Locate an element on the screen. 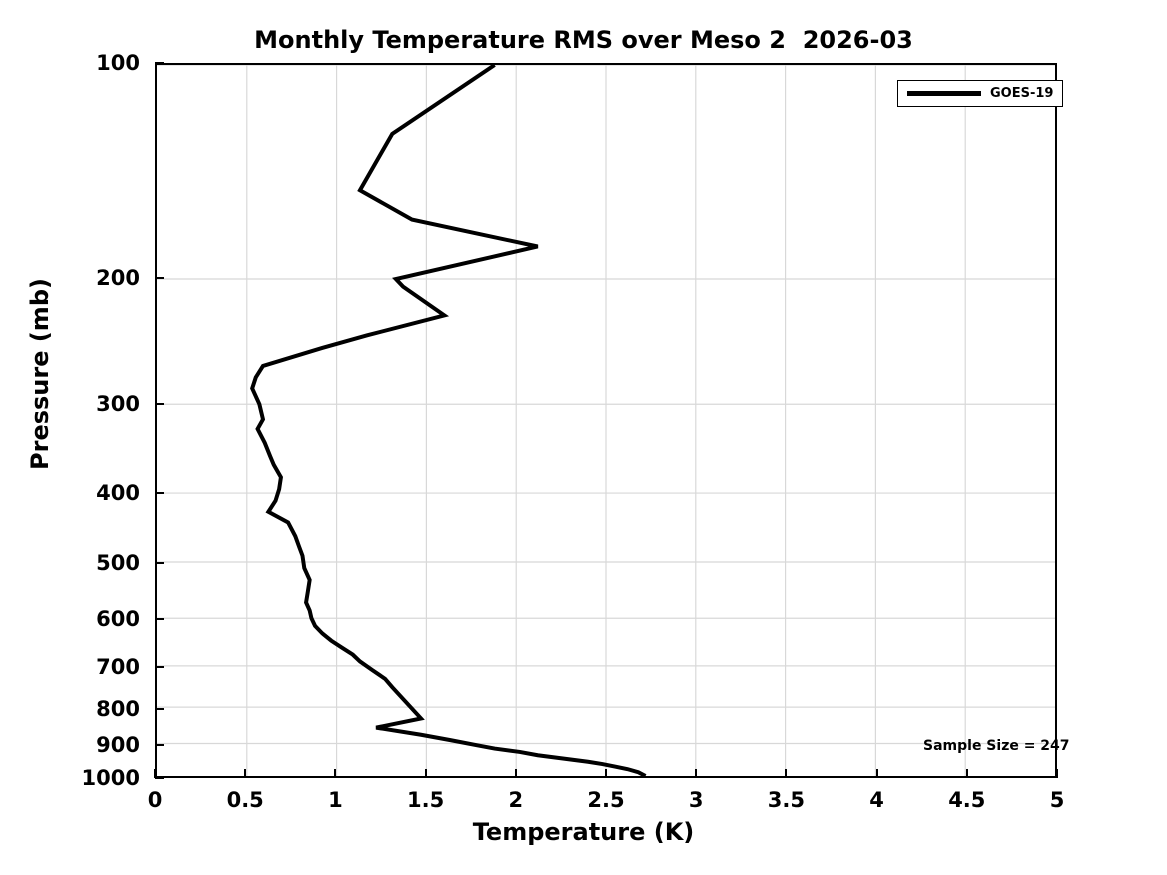 This screenshot has width=1167, height=875. x-tick-label: 2.5 is located at coordinates (606, 800).